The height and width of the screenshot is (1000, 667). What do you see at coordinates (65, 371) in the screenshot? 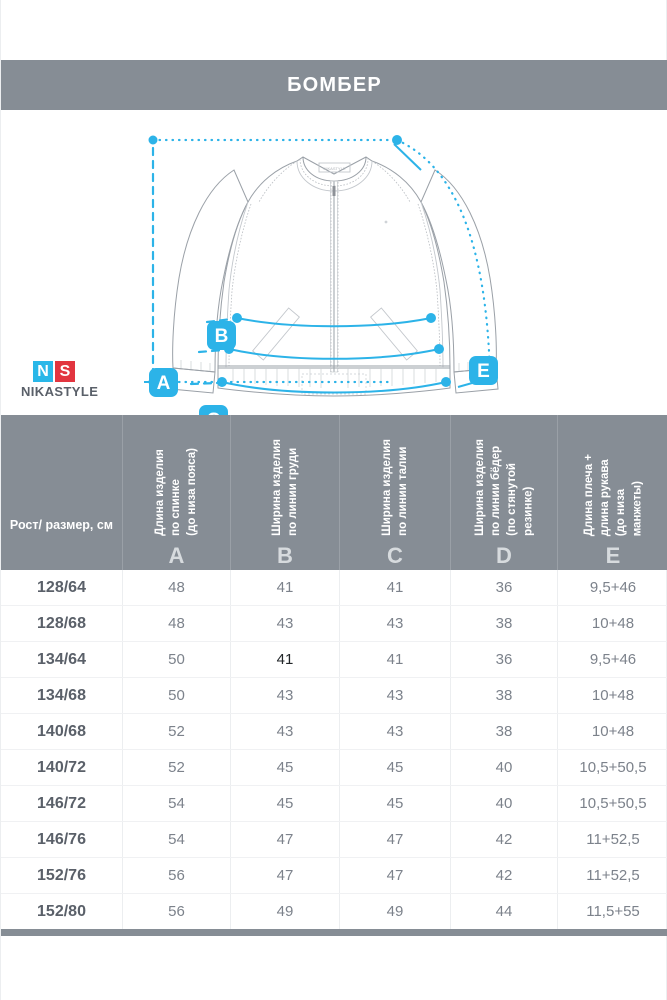
I see `logo-letter-s: S` at bounding box center [65, 371].